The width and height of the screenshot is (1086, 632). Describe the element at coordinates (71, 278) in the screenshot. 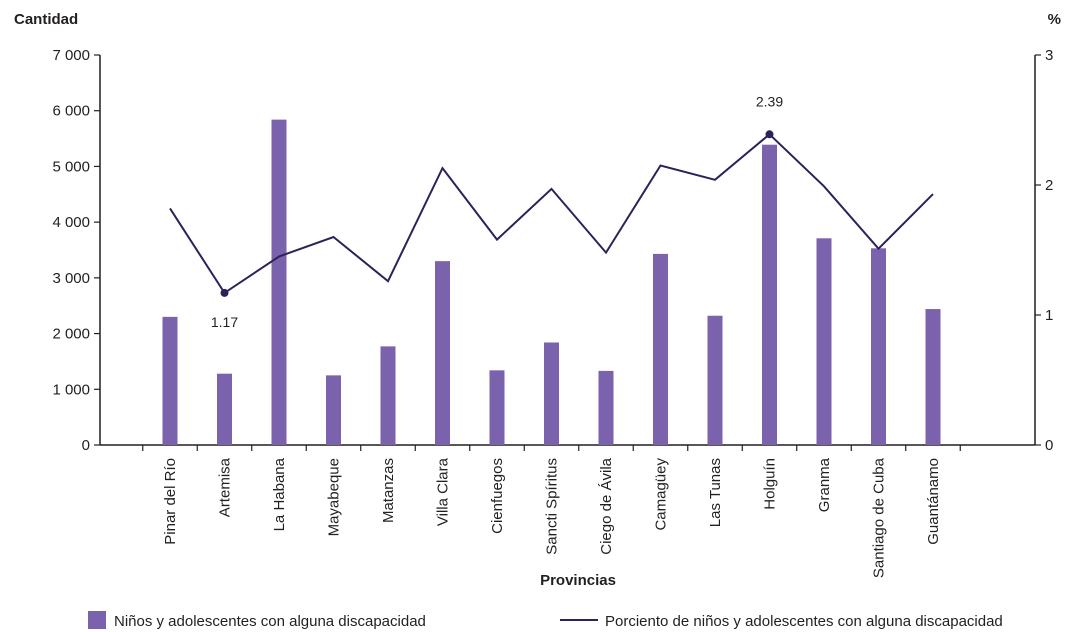

I see `y-left-tick-label: 3 000` at that location.